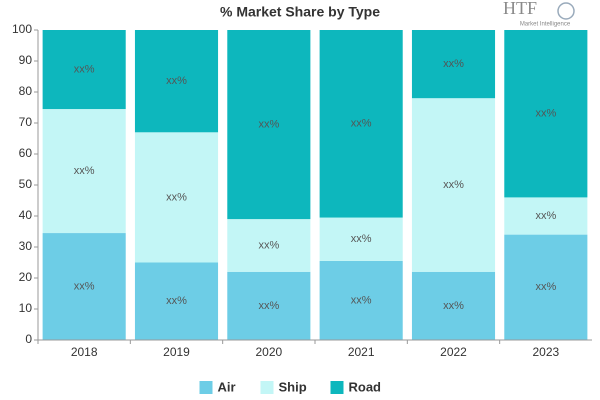 This screenshot has width=600, height=400. What do you see at coordinates (84, 352) in the screenshot?
I see `x-tick-label: 2018` at bounding box center [84, 352].